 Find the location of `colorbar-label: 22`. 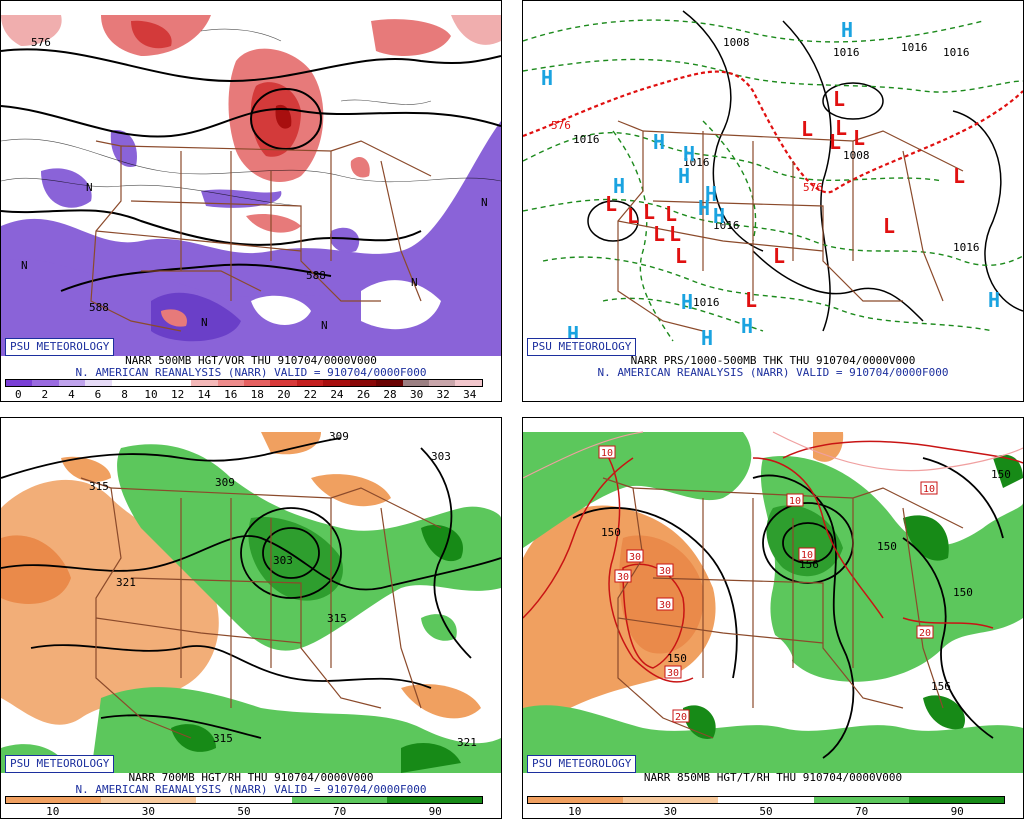

colorbar-label: 22 is located at coordinates (310, 394).